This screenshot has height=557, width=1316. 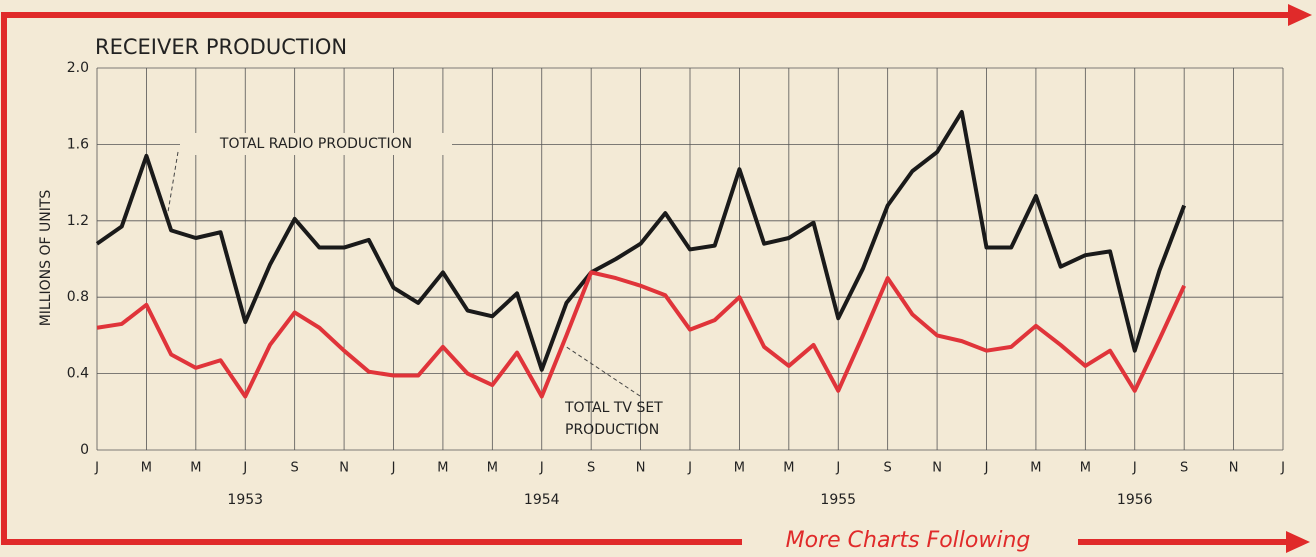 I want to click on year-label: 1954, so click(x=542, y=500).